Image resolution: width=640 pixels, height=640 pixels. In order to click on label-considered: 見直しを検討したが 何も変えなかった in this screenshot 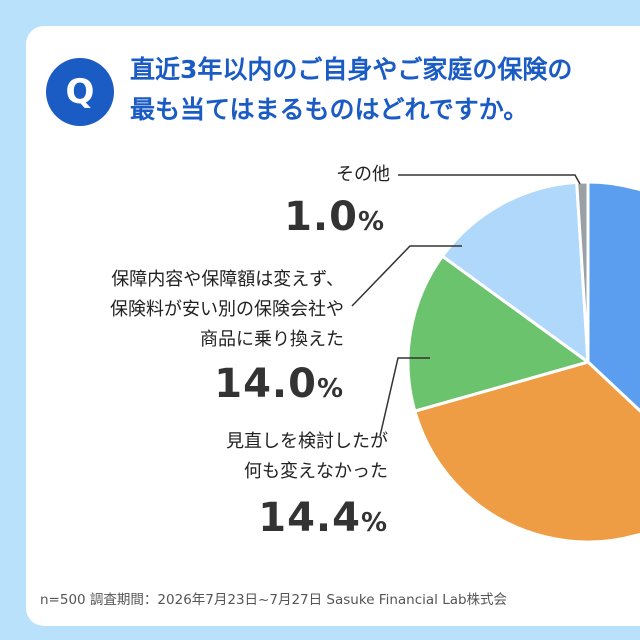, I will do `click(307, 457)`.